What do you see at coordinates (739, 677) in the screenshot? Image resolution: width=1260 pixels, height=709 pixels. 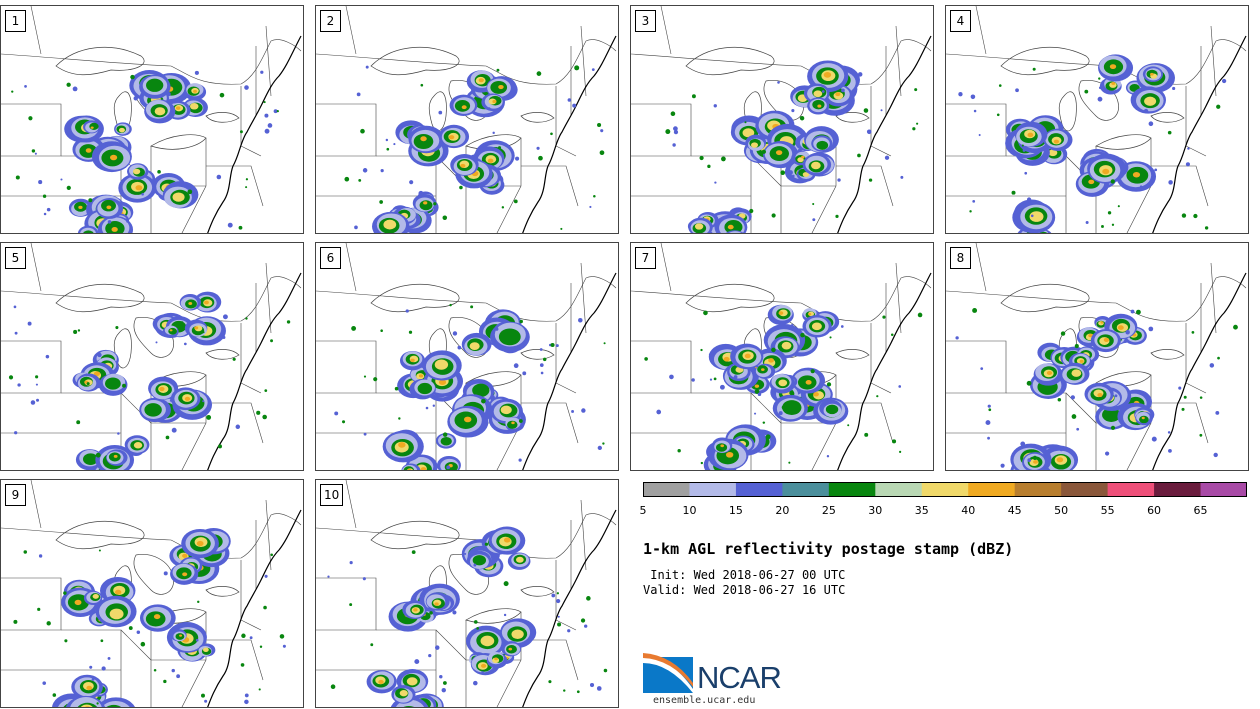 I see `logo-text: NCAR` at bounding box center [739, 677].